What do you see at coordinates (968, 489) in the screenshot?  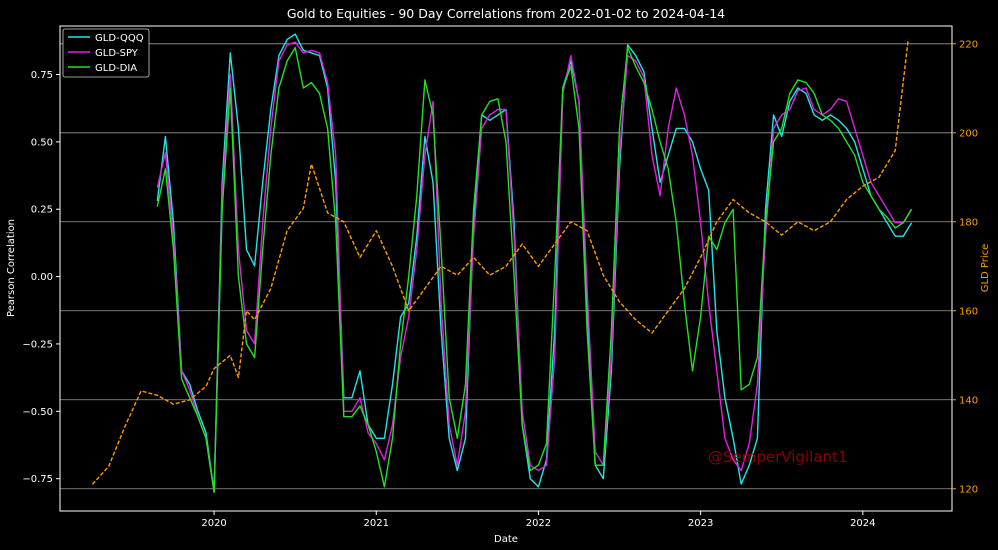 I see `y2-tick-label: 120` at bounding box center [968, 489].